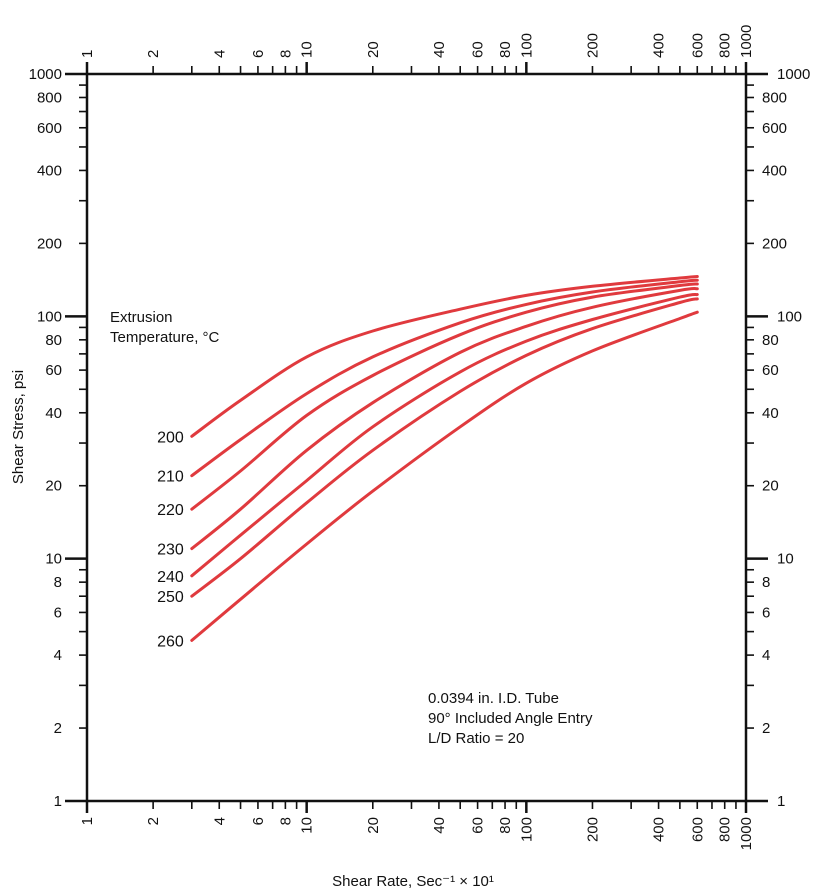 The image size is (824, 890). Describe the element at coordinates (87, 821) in the screenshot. I see `x-tick-label-bottom: 1` at that location.